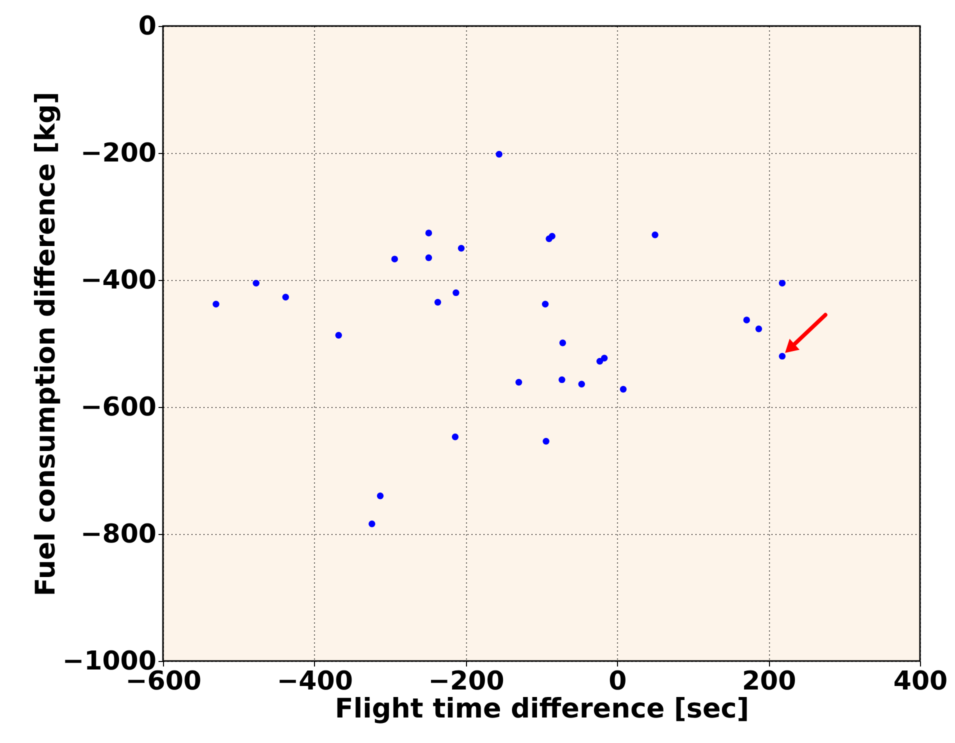 The width and height of the screenshot is (955, 743). I want to click on y-tick-label: −800, so click(118, 535).